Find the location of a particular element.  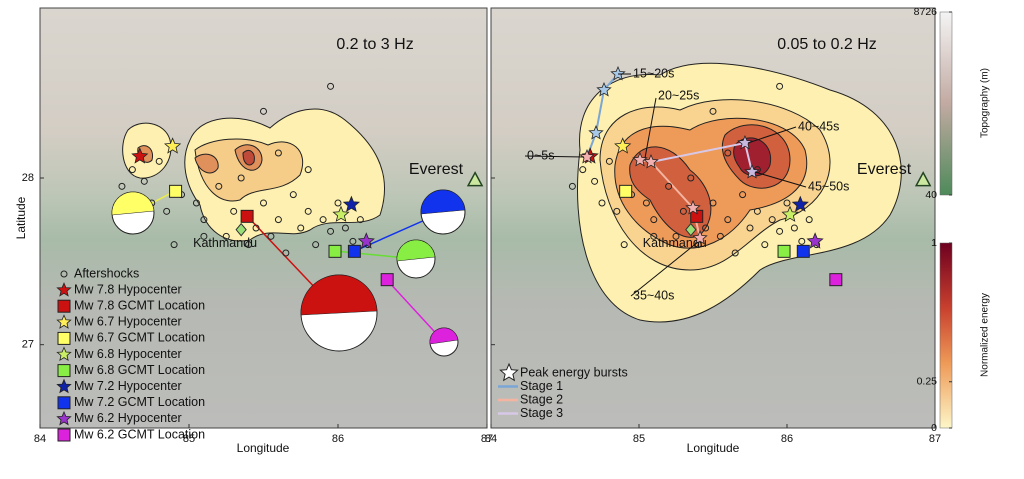

time-label: 15~20s is located at coordinates (653, 73).